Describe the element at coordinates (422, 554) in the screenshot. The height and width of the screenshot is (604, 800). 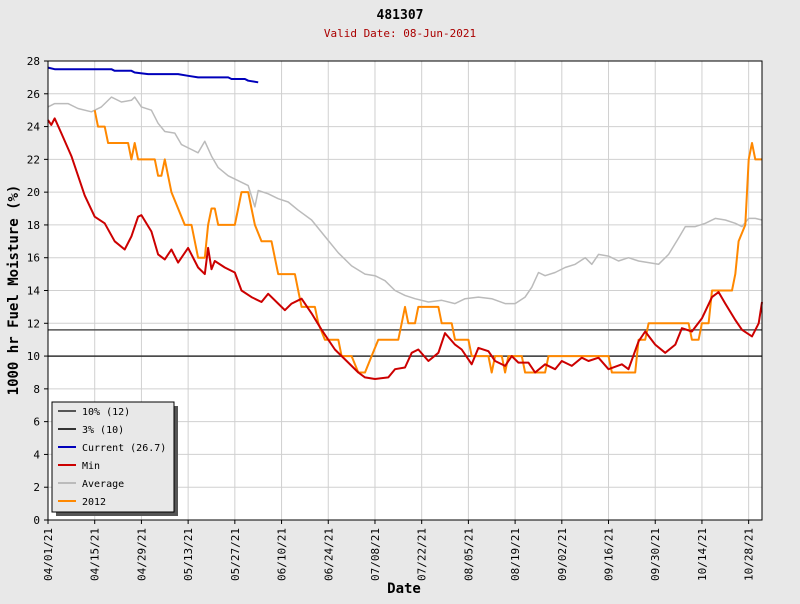
I see `x-tick-label: 07/22/21` at that location.